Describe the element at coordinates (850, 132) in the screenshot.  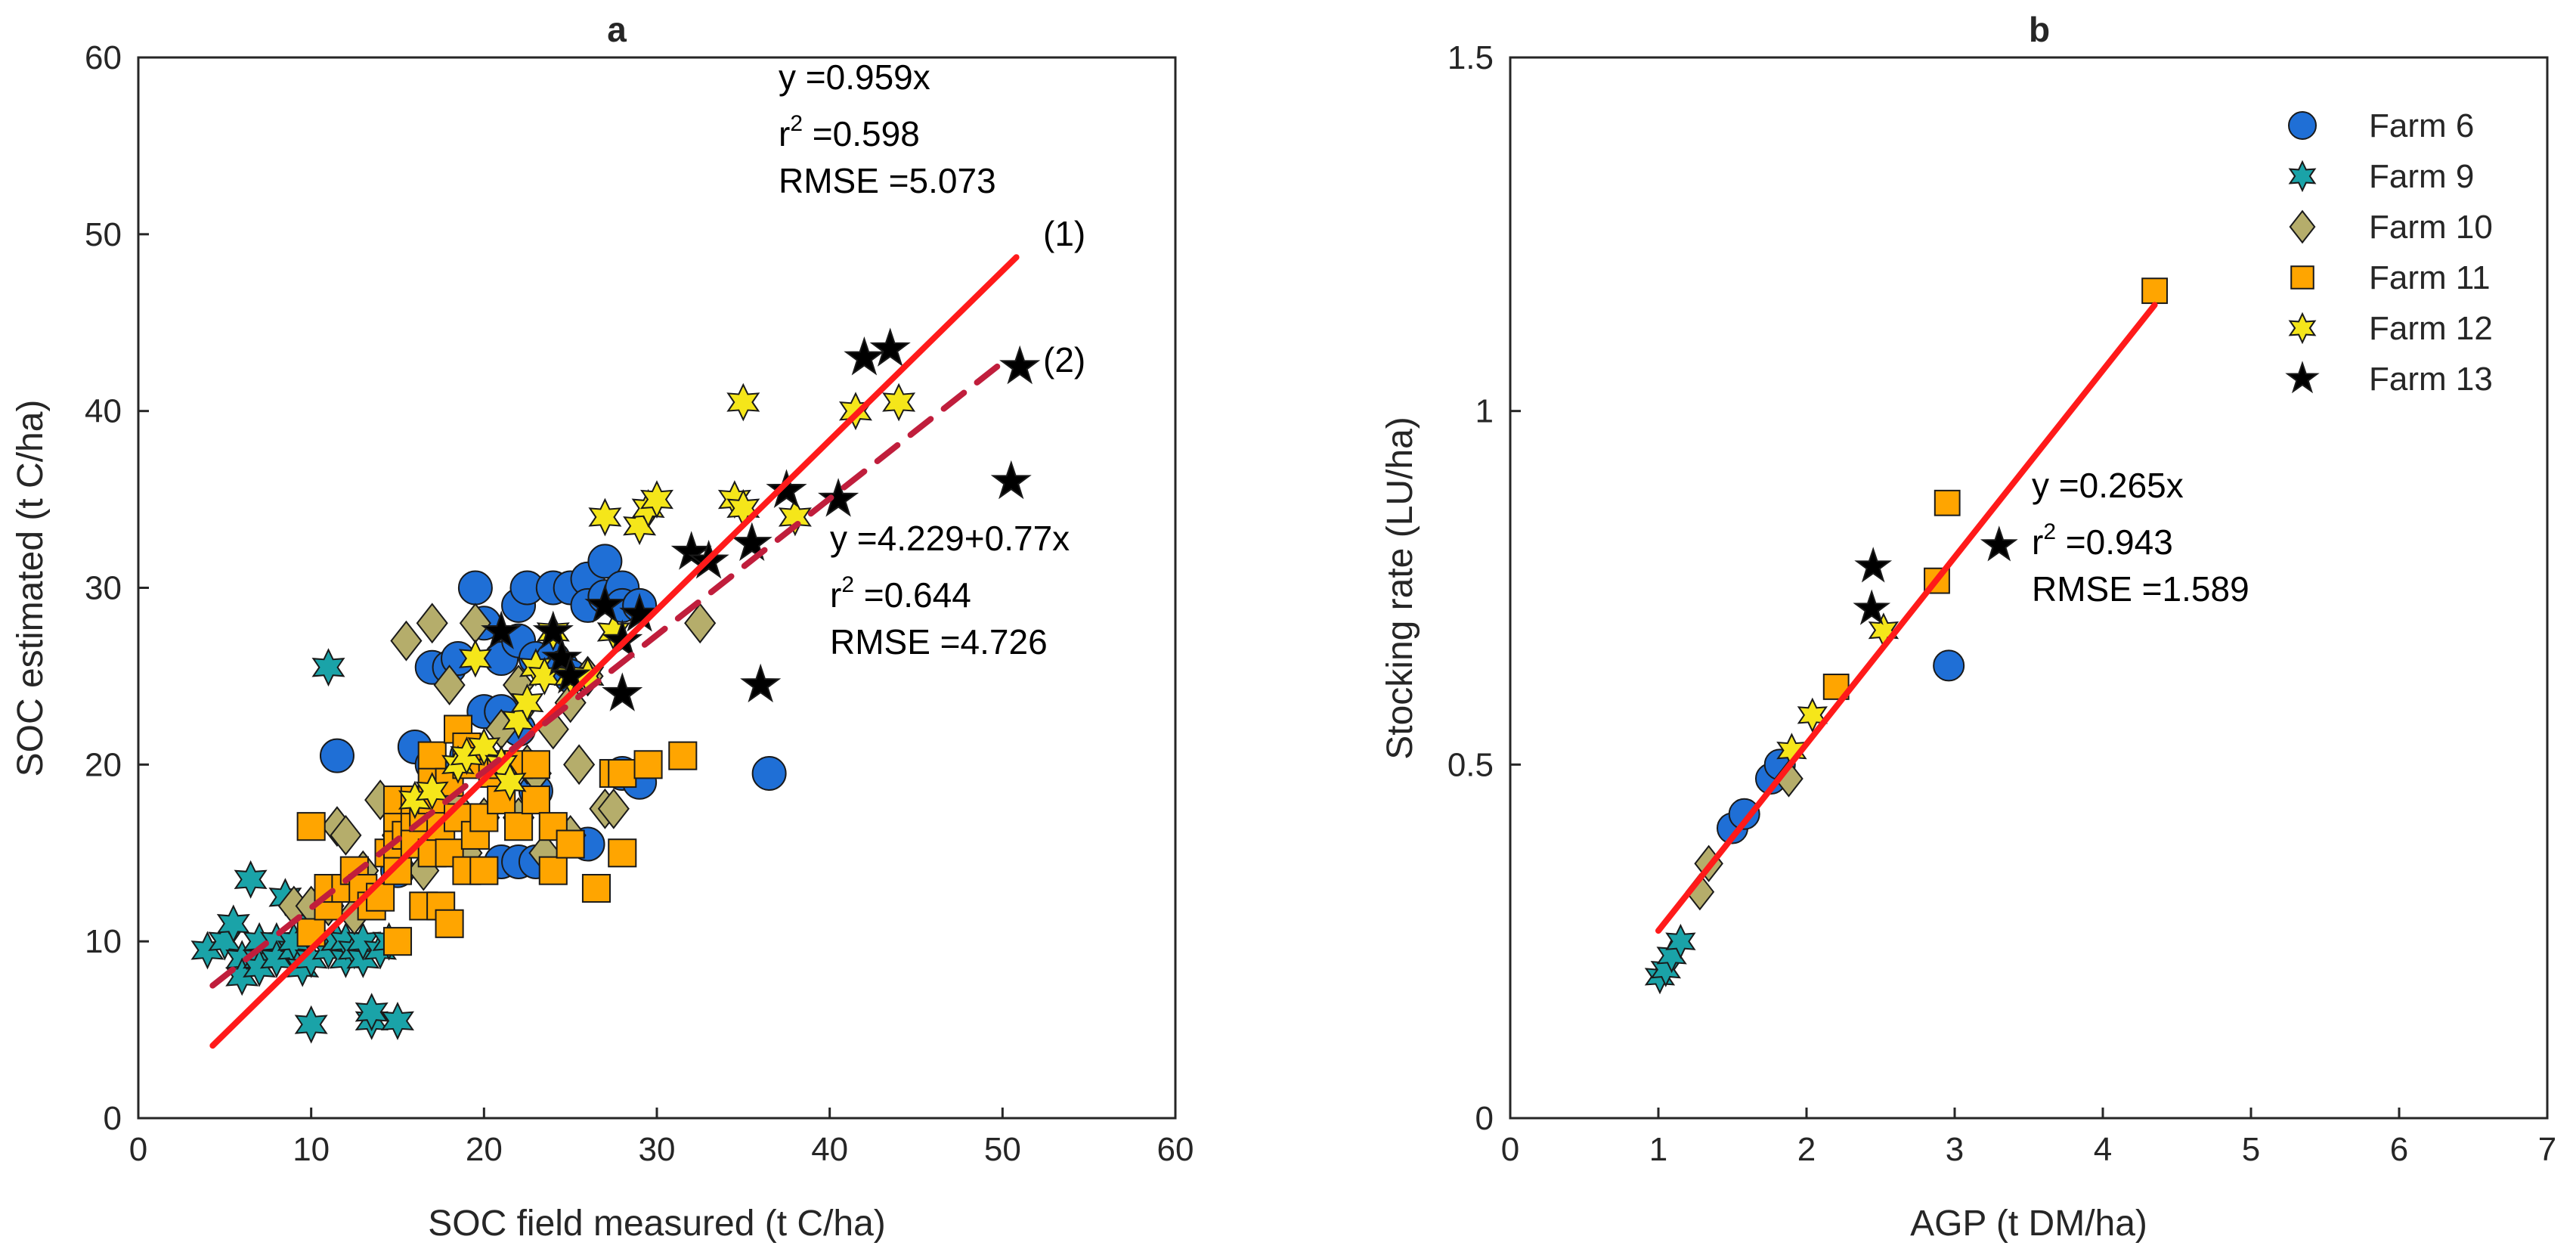
I see `panel-a-fit1-r2: r2 =0.598` at that location.